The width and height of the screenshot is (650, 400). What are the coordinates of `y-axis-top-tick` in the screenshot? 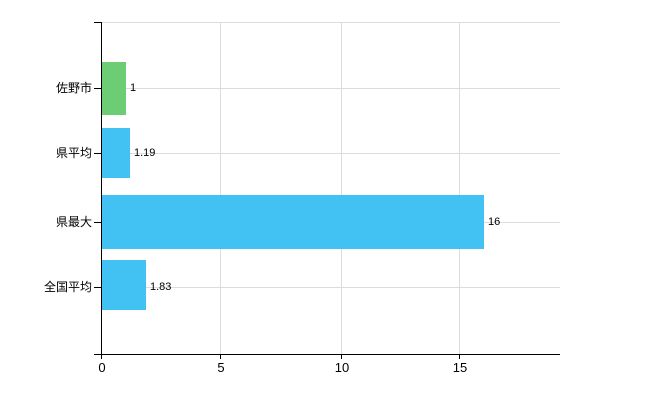 It's located at (98, 22).